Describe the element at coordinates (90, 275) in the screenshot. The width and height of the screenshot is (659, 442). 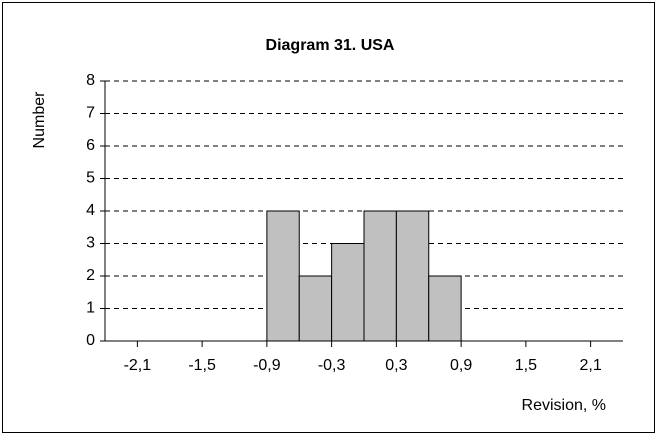
I see `y-tick-label: 2` at that location.